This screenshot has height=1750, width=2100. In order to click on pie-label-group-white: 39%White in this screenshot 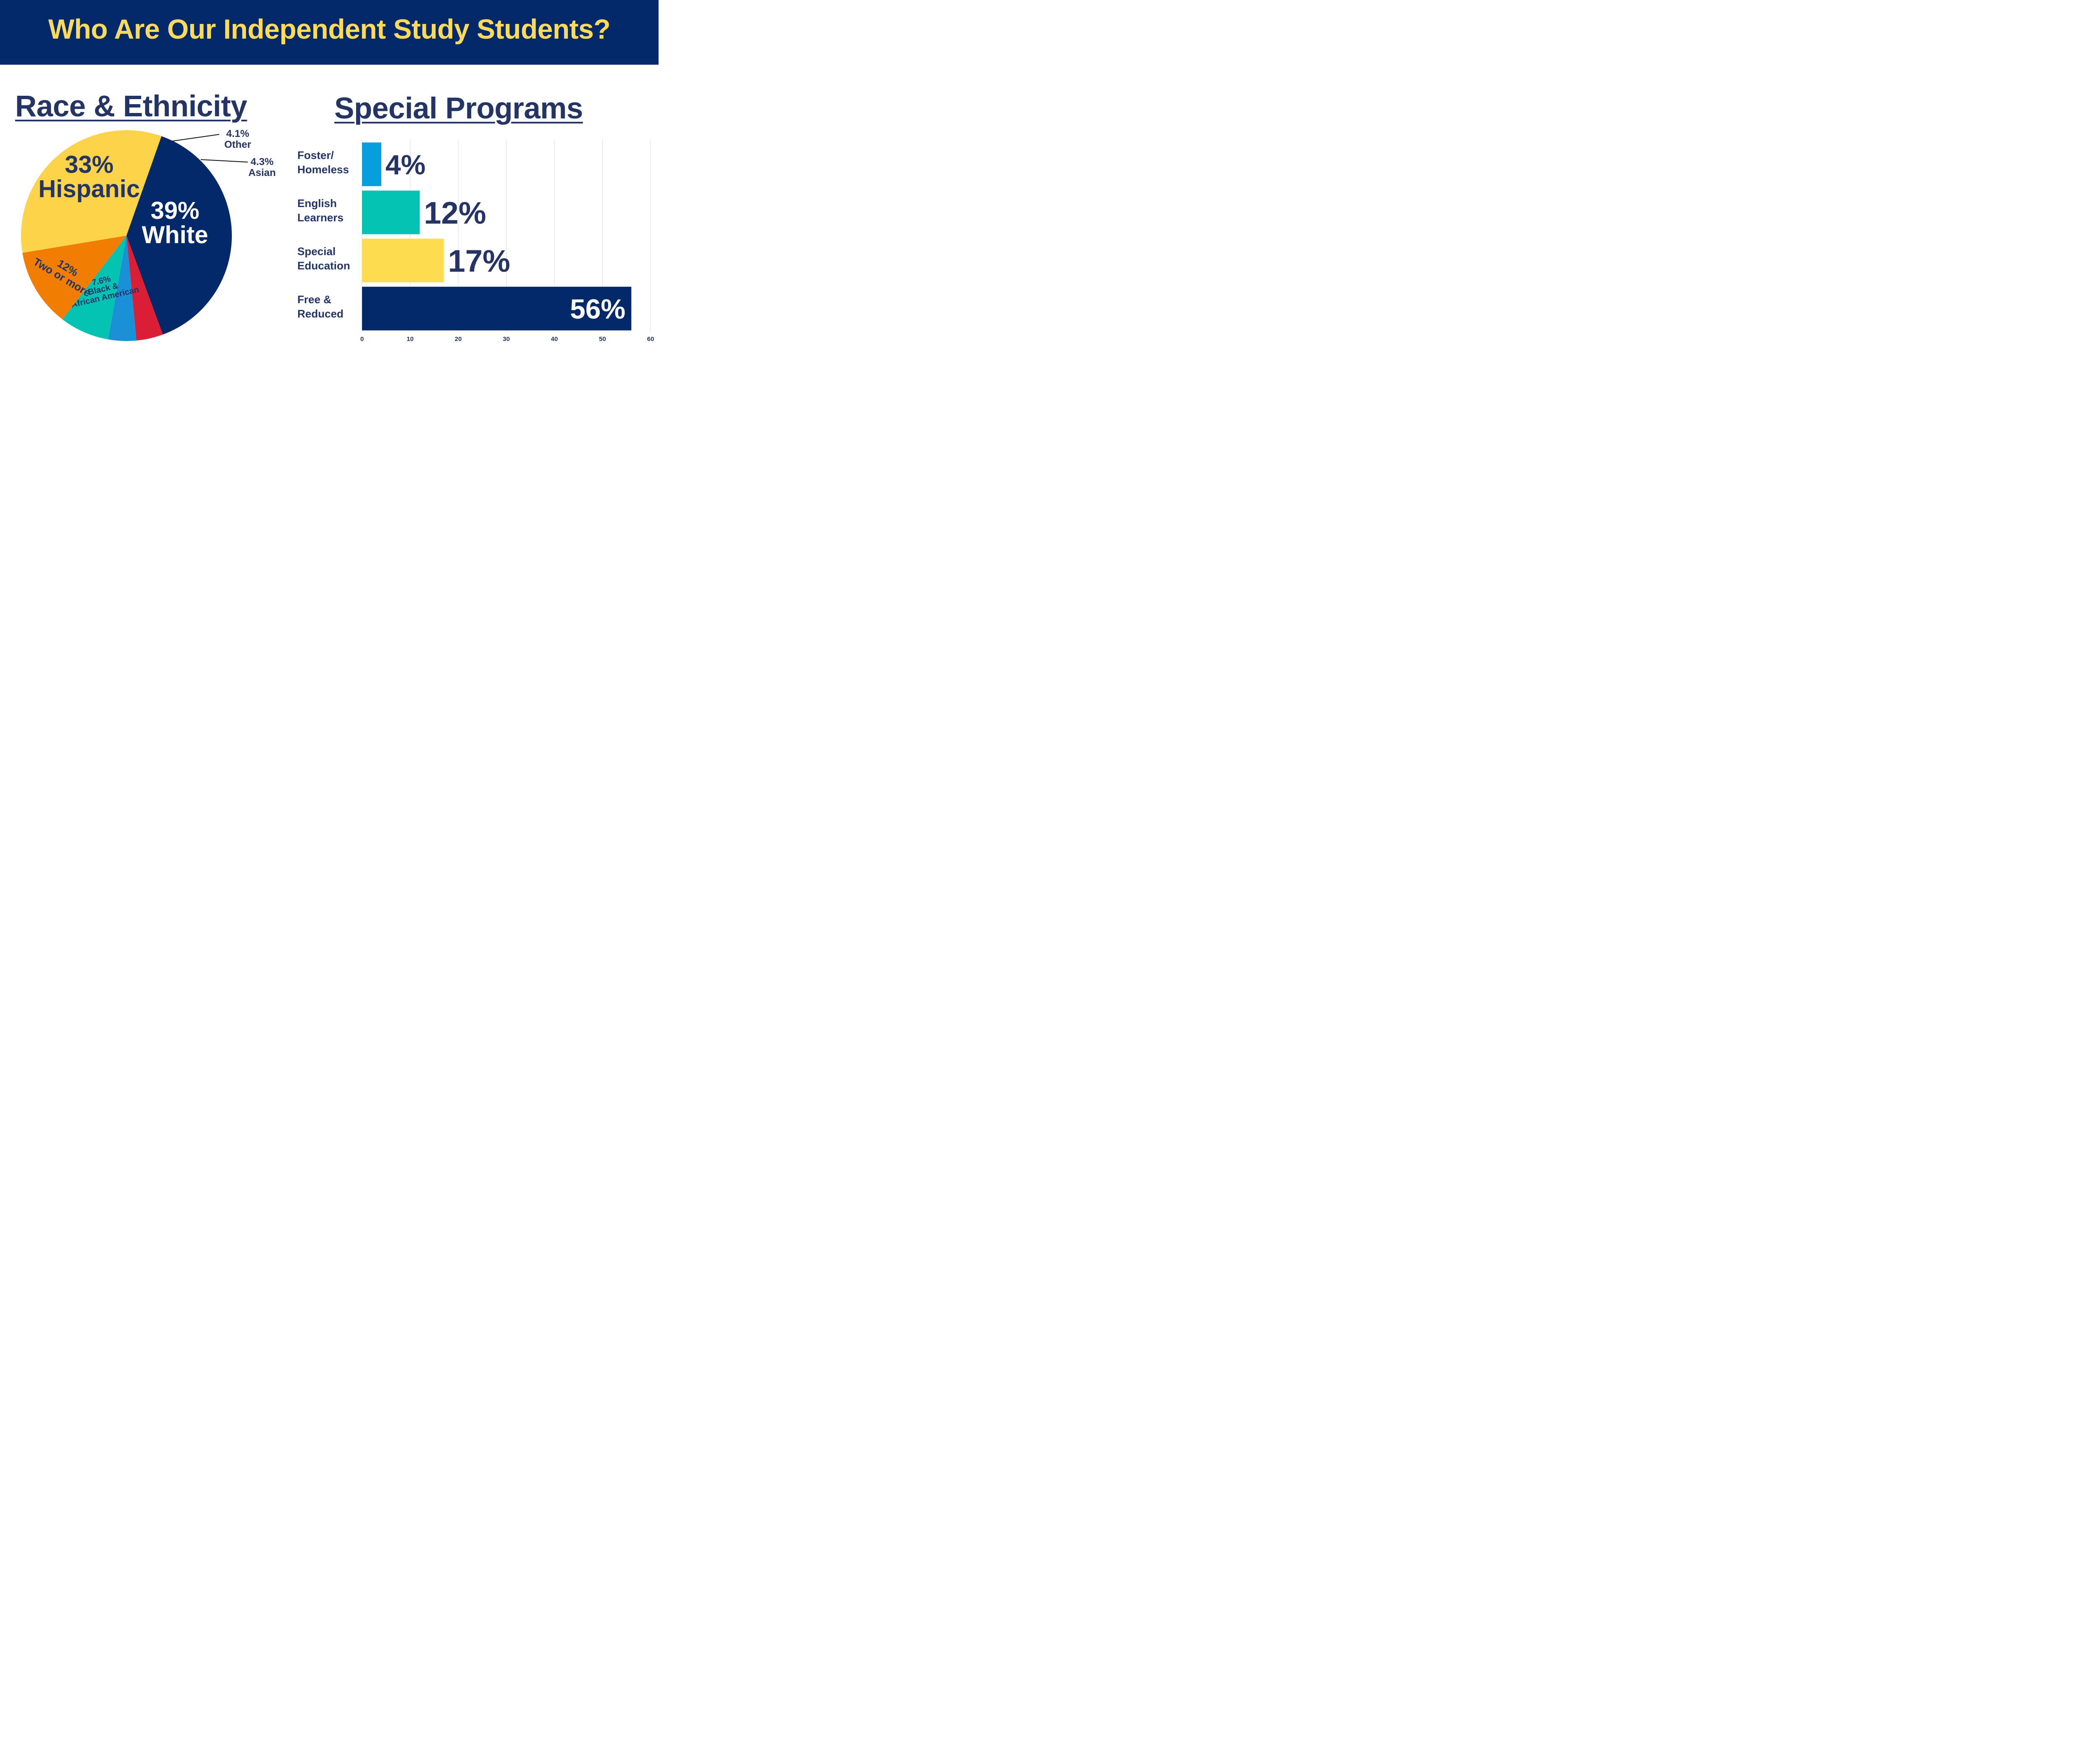, I will do `click(175, 223)`.